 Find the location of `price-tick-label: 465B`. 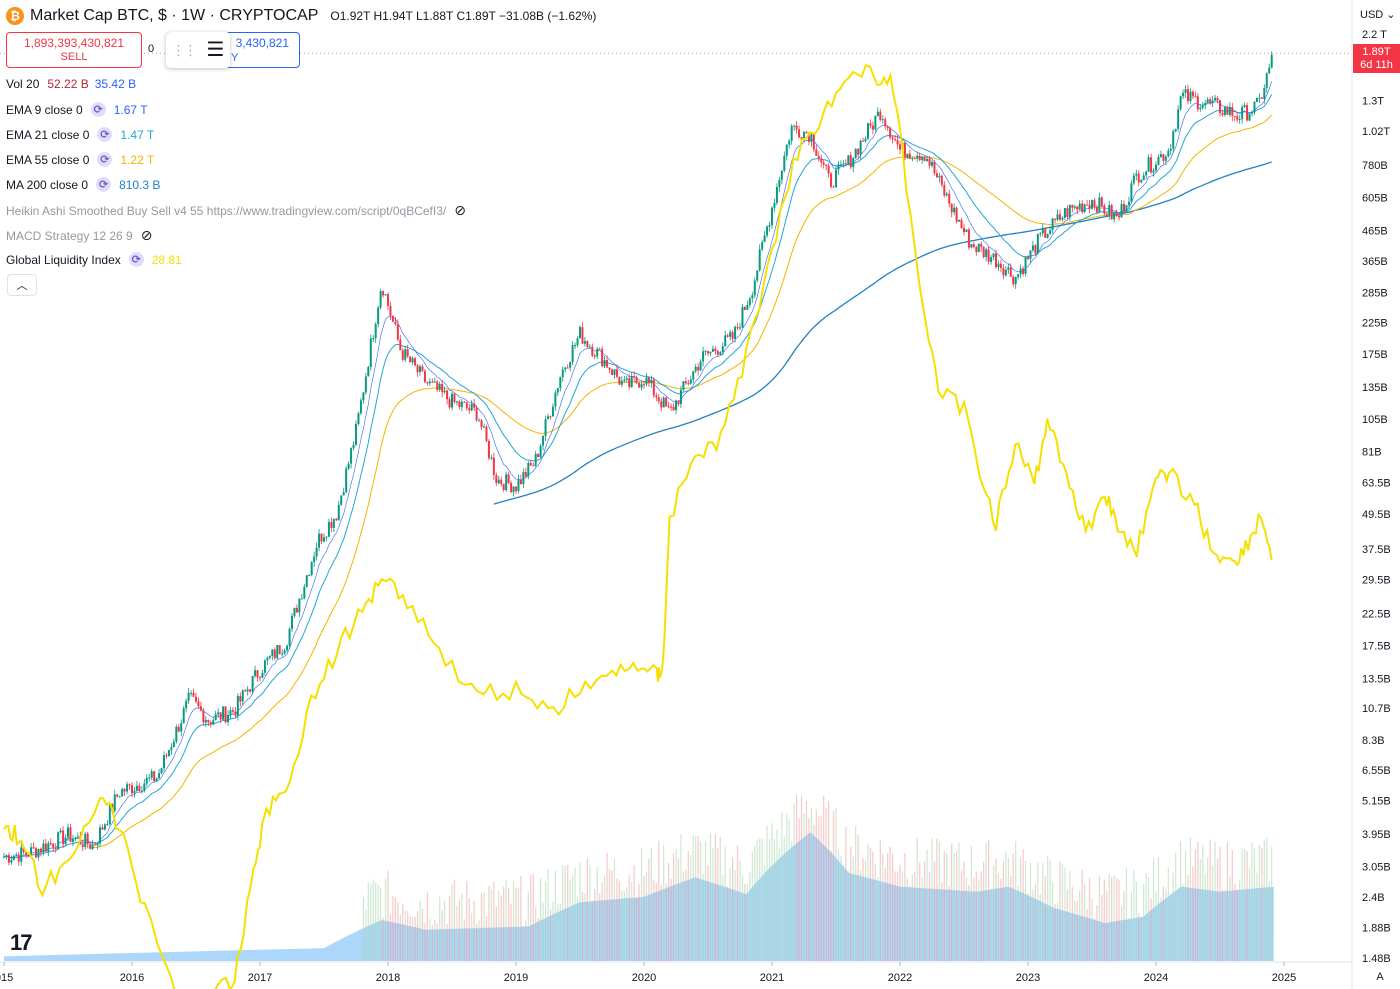

price-tick-label: 465B is located at coordinates (1375, 232).